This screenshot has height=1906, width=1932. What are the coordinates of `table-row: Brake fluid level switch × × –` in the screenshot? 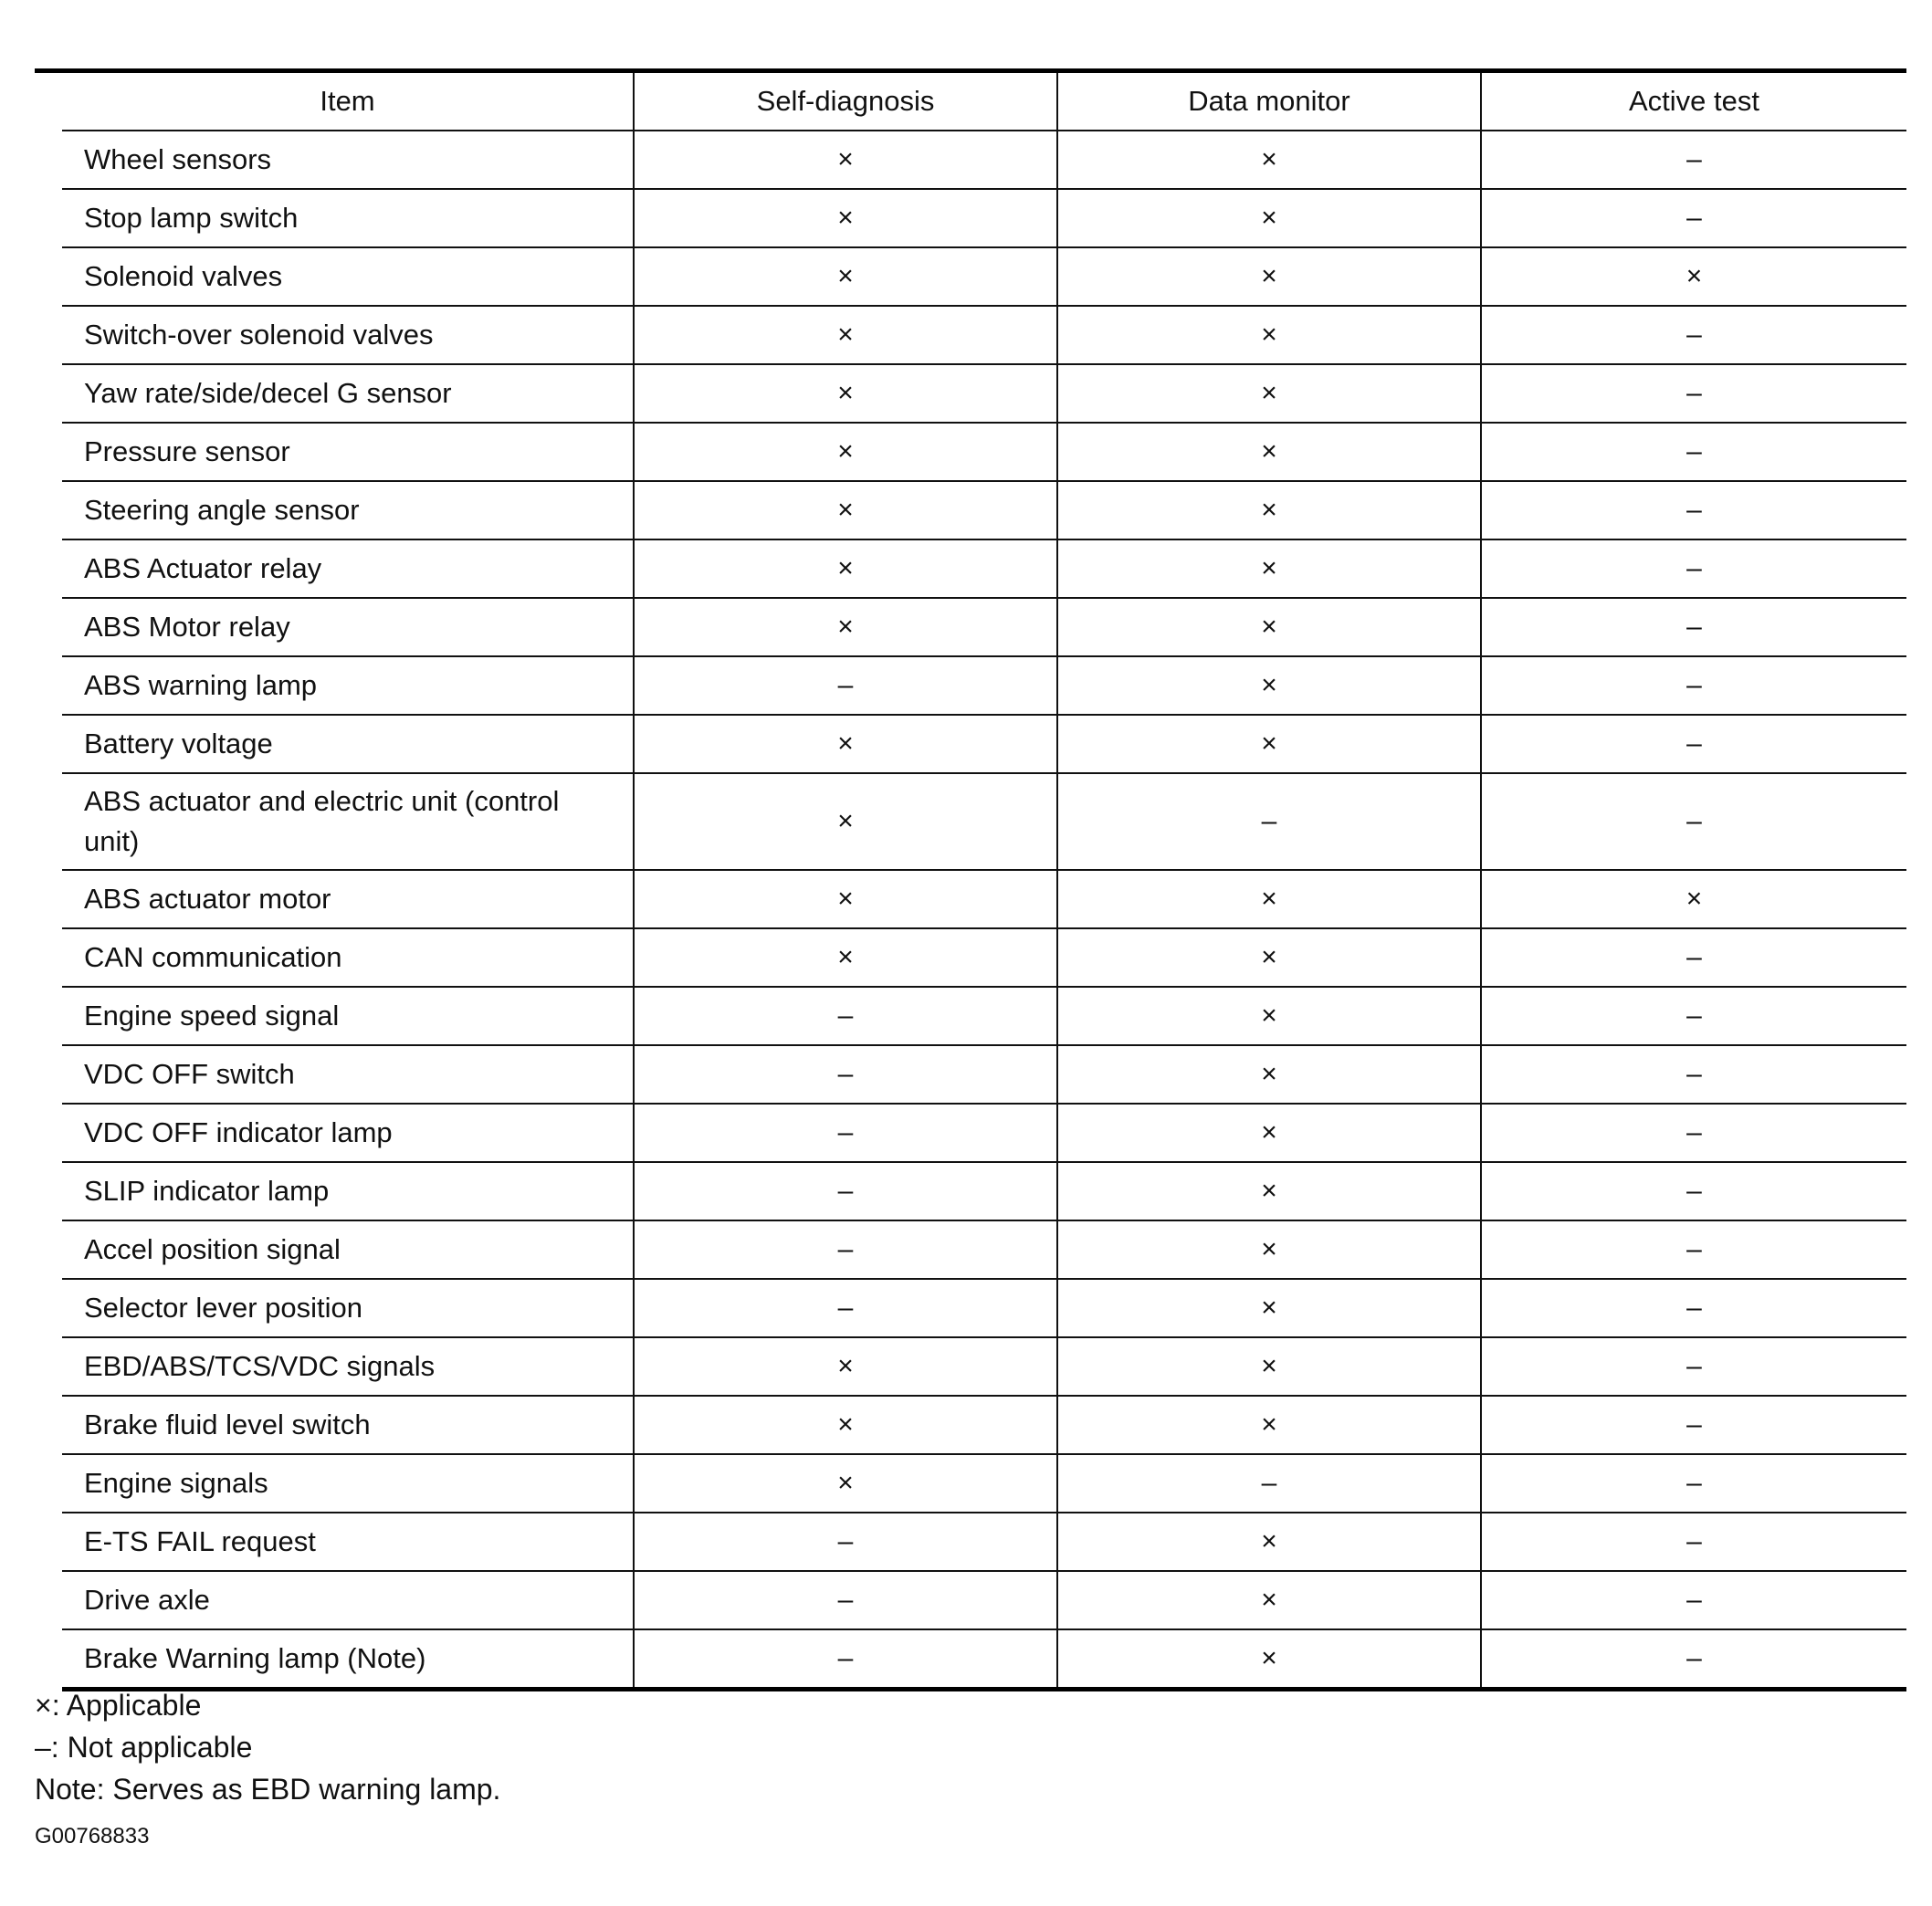 It's located at (984, 1425).